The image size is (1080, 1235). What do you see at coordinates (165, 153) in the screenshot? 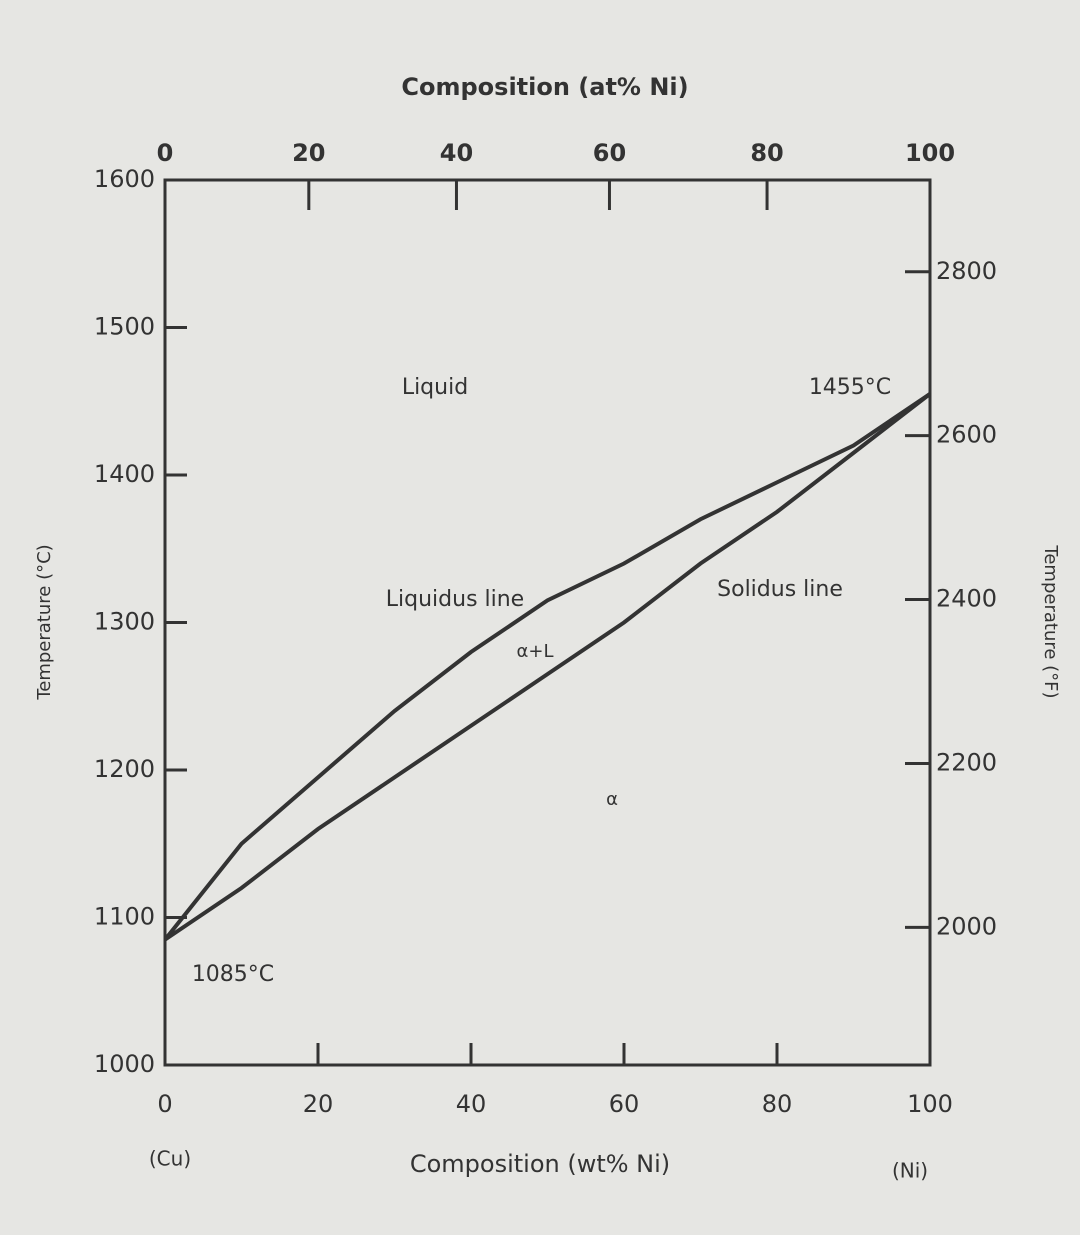
I see `x2-tick-label: 0` at bounding box center [165, 153].